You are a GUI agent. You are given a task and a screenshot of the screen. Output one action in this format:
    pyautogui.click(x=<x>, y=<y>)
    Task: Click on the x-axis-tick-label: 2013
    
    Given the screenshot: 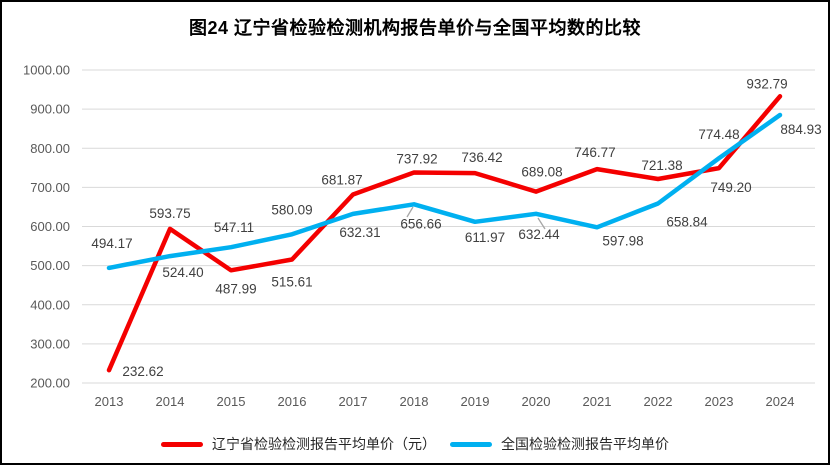 What is the action you would take?
    pyautogui.click(x=109, y=401)
    